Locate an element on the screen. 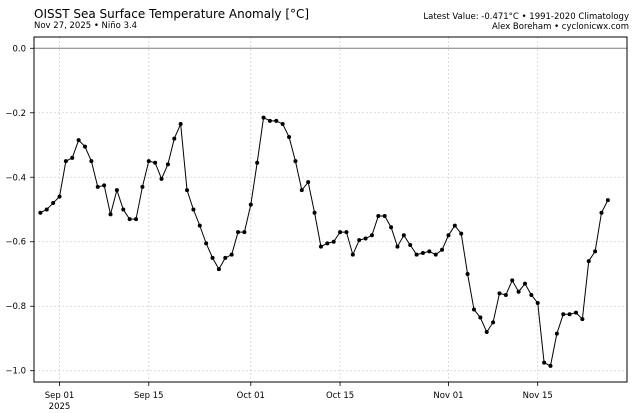 Image resolution: width=640 pixels, height=413 pixels. y-tick-label: −0.2 is located at coordinates (15, 114).